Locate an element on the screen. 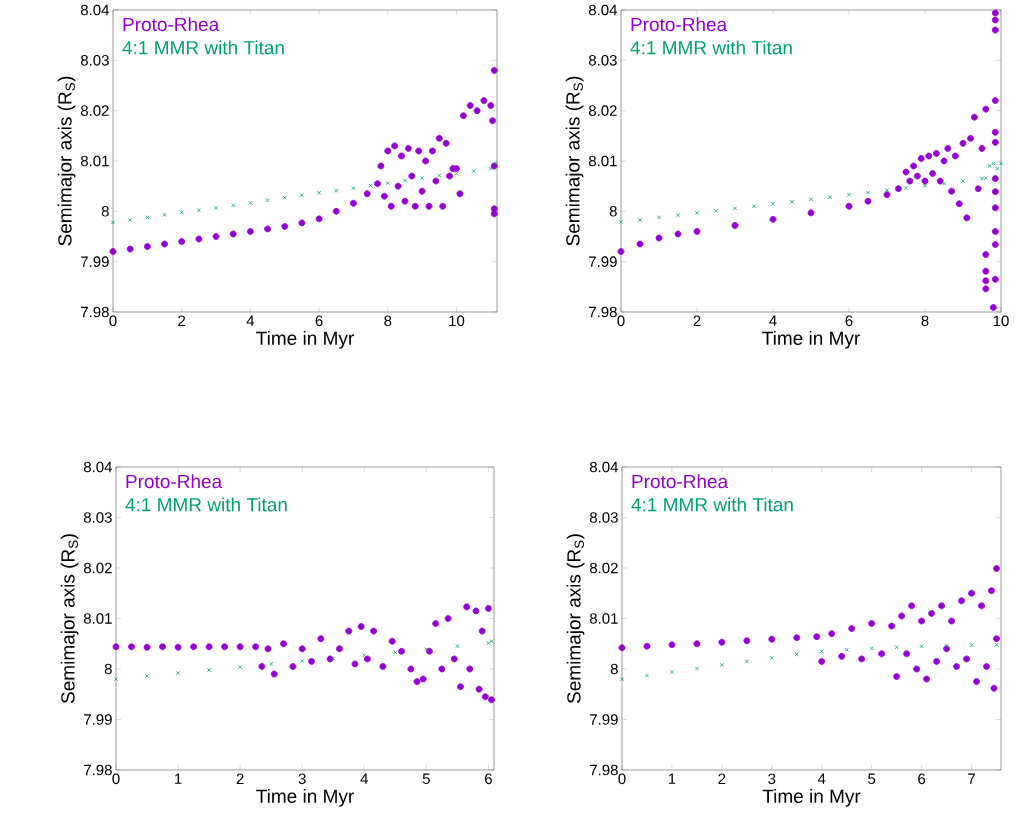 Image resolution: width=1018 pixels, height=837 pixels. y-tick-label: 8.01 is located at coordinates (97, 618).